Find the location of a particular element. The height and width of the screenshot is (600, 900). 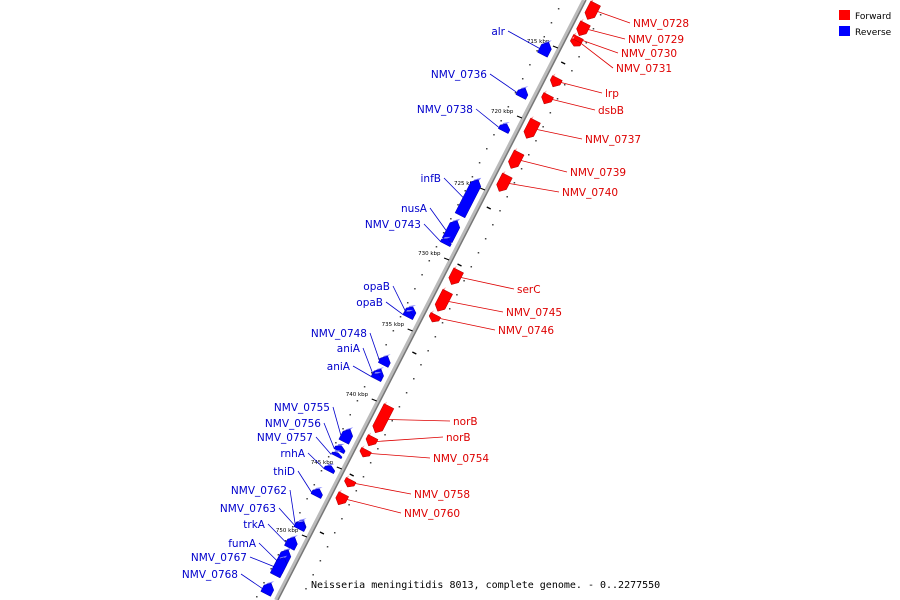

reverse-gene-label: NMV_0757 is located at coordinates (285, 438).